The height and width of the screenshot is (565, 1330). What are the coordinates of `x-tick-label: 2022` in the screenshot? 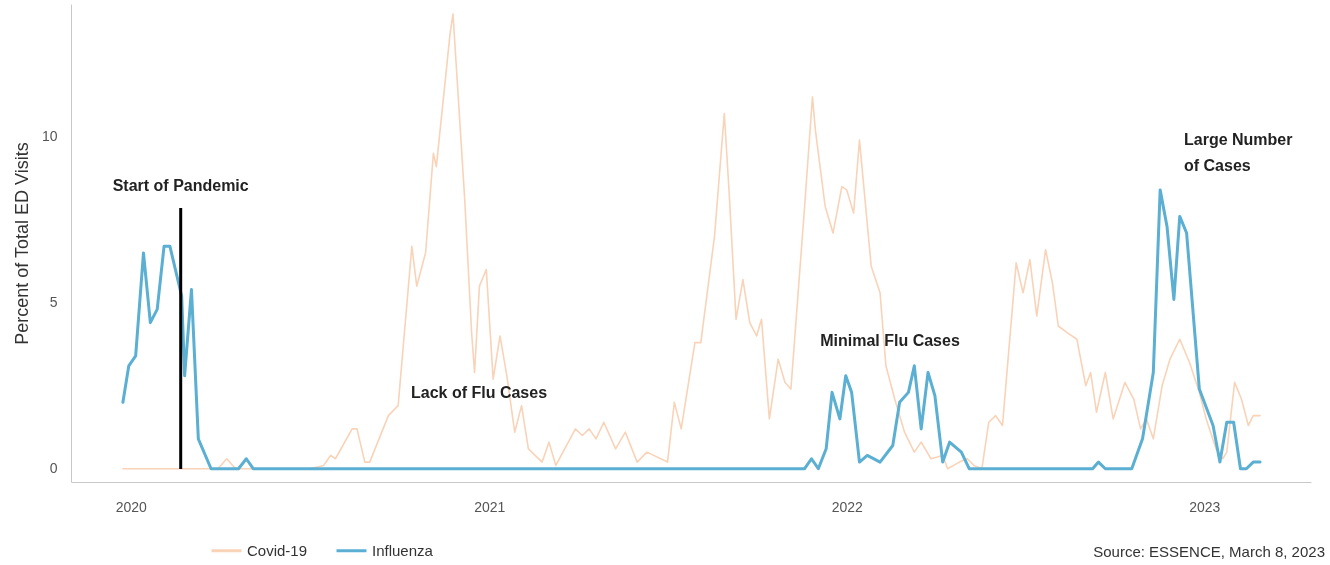 It's located at (847, 506).